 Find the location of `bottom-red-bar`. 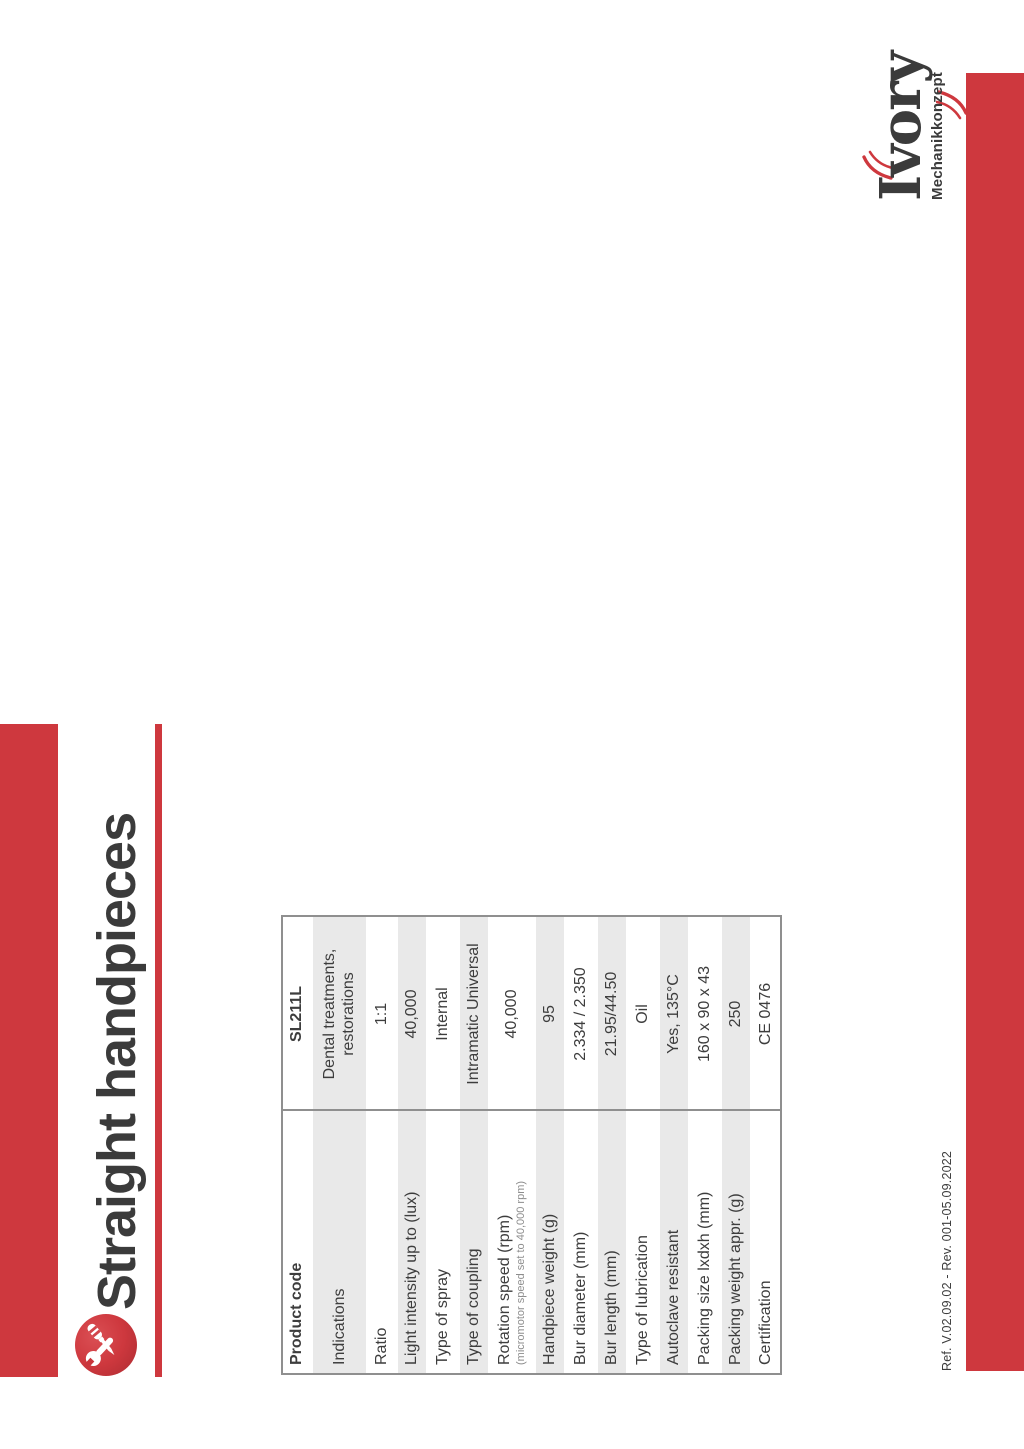

bottom-red-bar is located at coordinates (995, 722).